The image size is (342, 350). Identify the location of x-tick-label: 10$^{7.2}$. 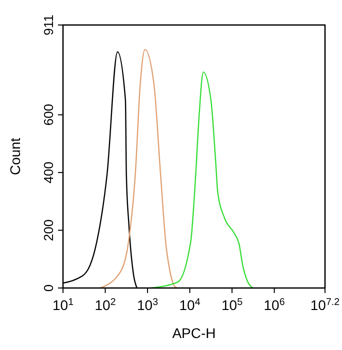
(325, 304).